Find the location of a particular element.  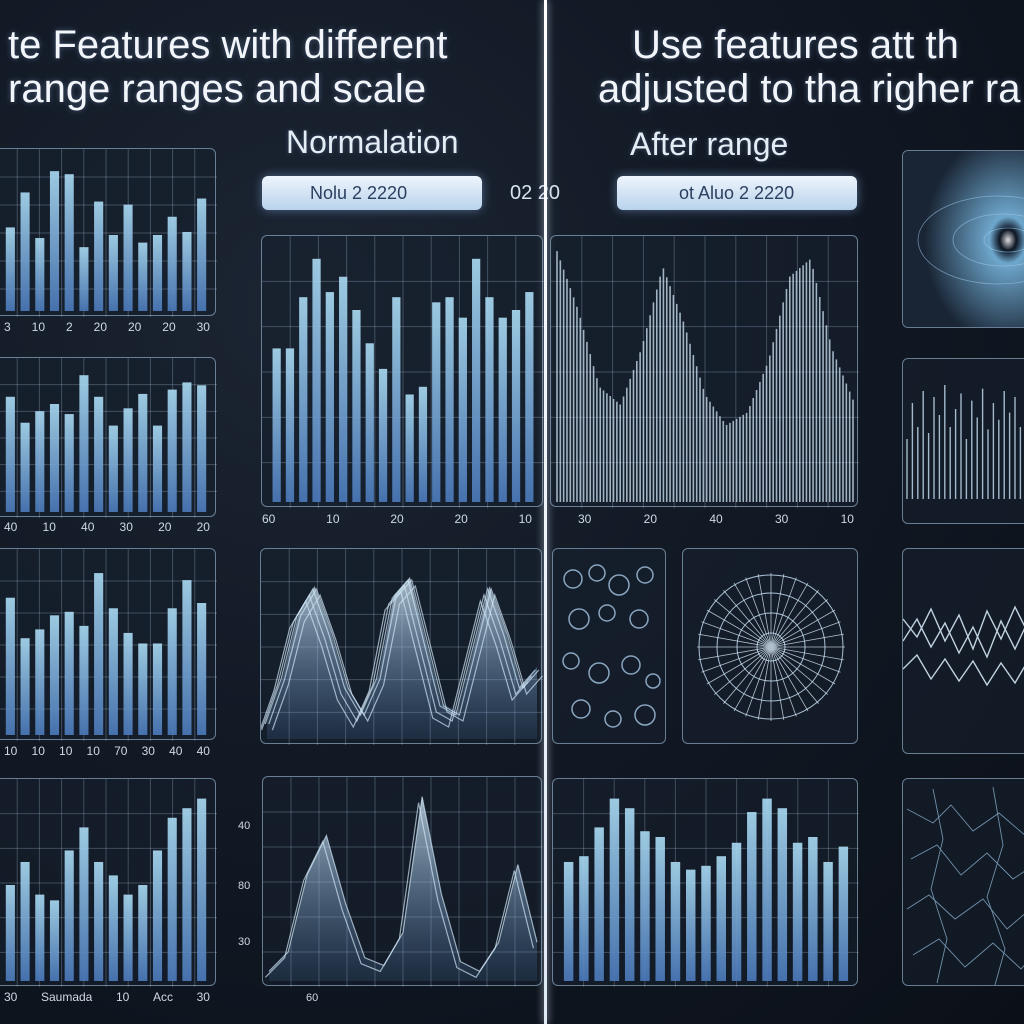

main-right-ticks: 30 20 40 30 10 is located at coordinates (716, 519).